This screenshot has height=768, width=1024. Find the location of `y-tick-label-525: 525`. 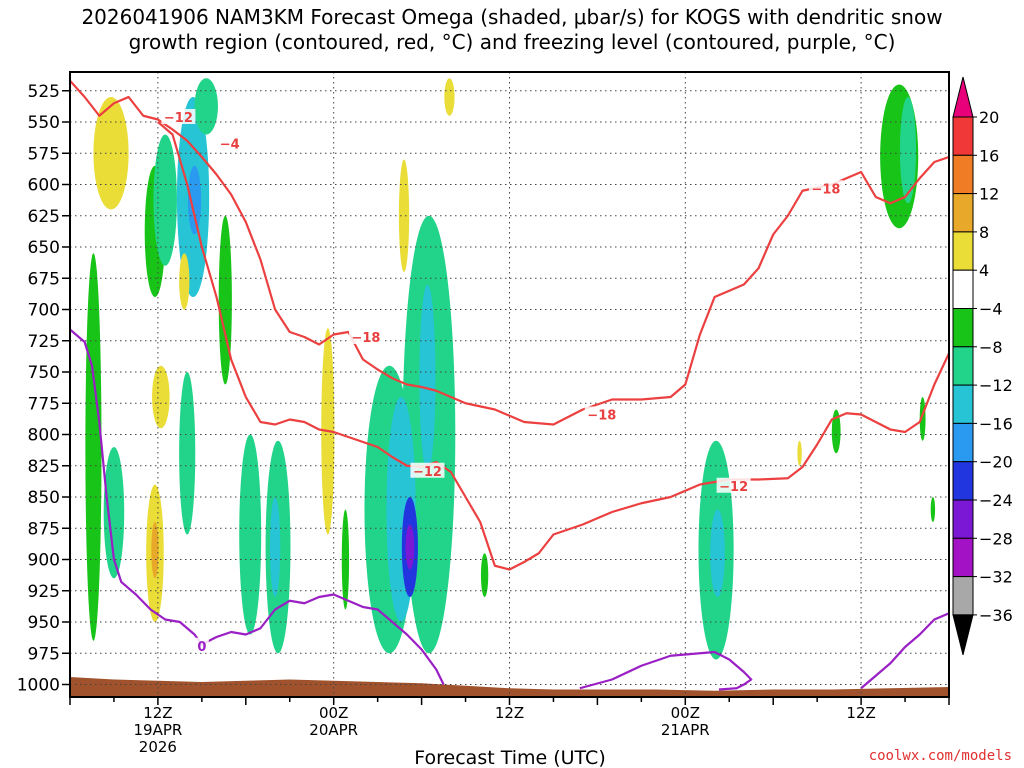

y-tick-label-525: 525 is located at coordinates (44, 92).